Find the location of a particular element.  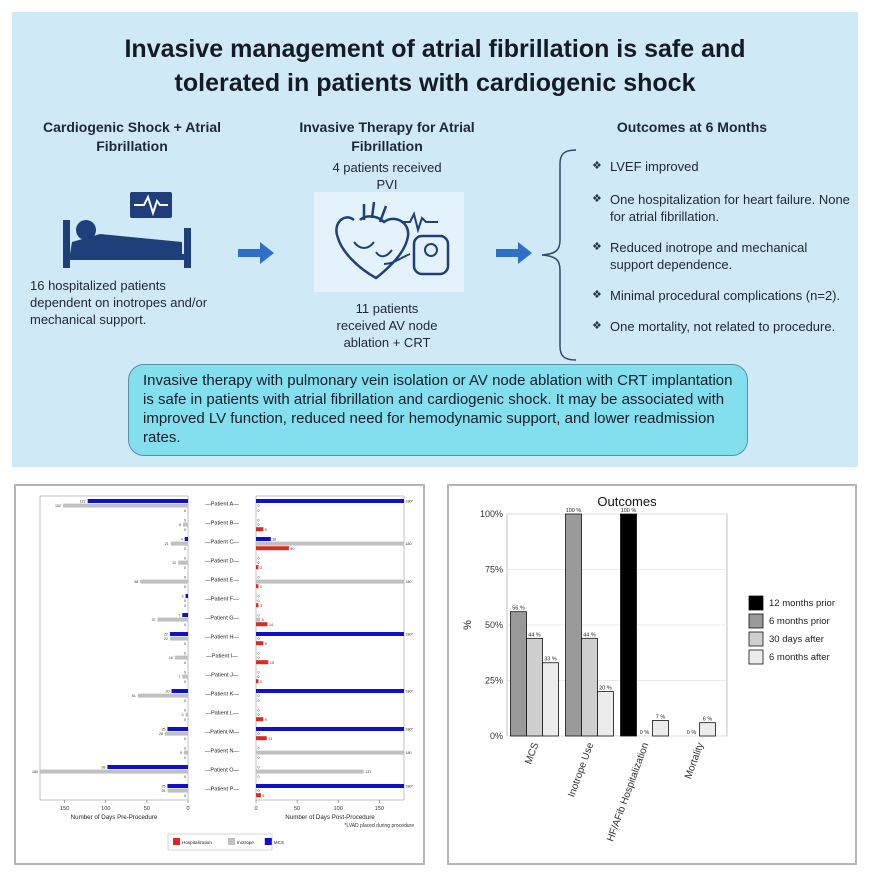

pre-x-axis-label: Number of Days Pre-Procedure is located at coordinates (114, 817).